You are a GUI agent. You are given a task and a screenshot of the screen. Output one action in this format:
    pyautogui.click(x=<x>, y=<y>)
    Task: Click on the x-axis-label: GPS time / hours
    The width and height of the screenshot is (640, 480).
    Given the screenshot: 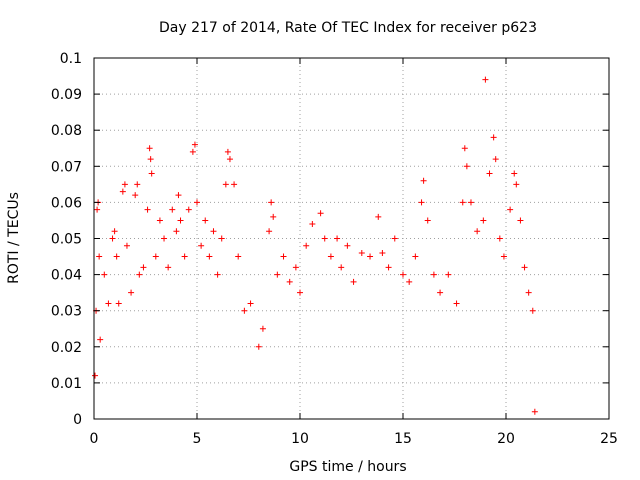 What is the action you would take?
    pyautogui.click(x=347, y=467)
    